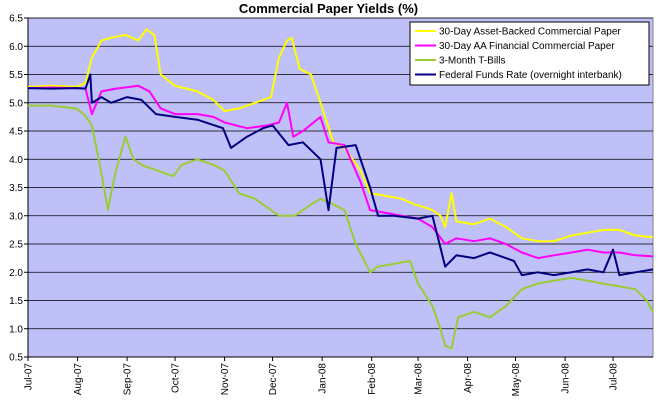 The width and height of the screenshot is (657, 403). Describe the element at coordinates (225, 379) in the screenshot. I see `x-tick-label: Nov-07` at that location.